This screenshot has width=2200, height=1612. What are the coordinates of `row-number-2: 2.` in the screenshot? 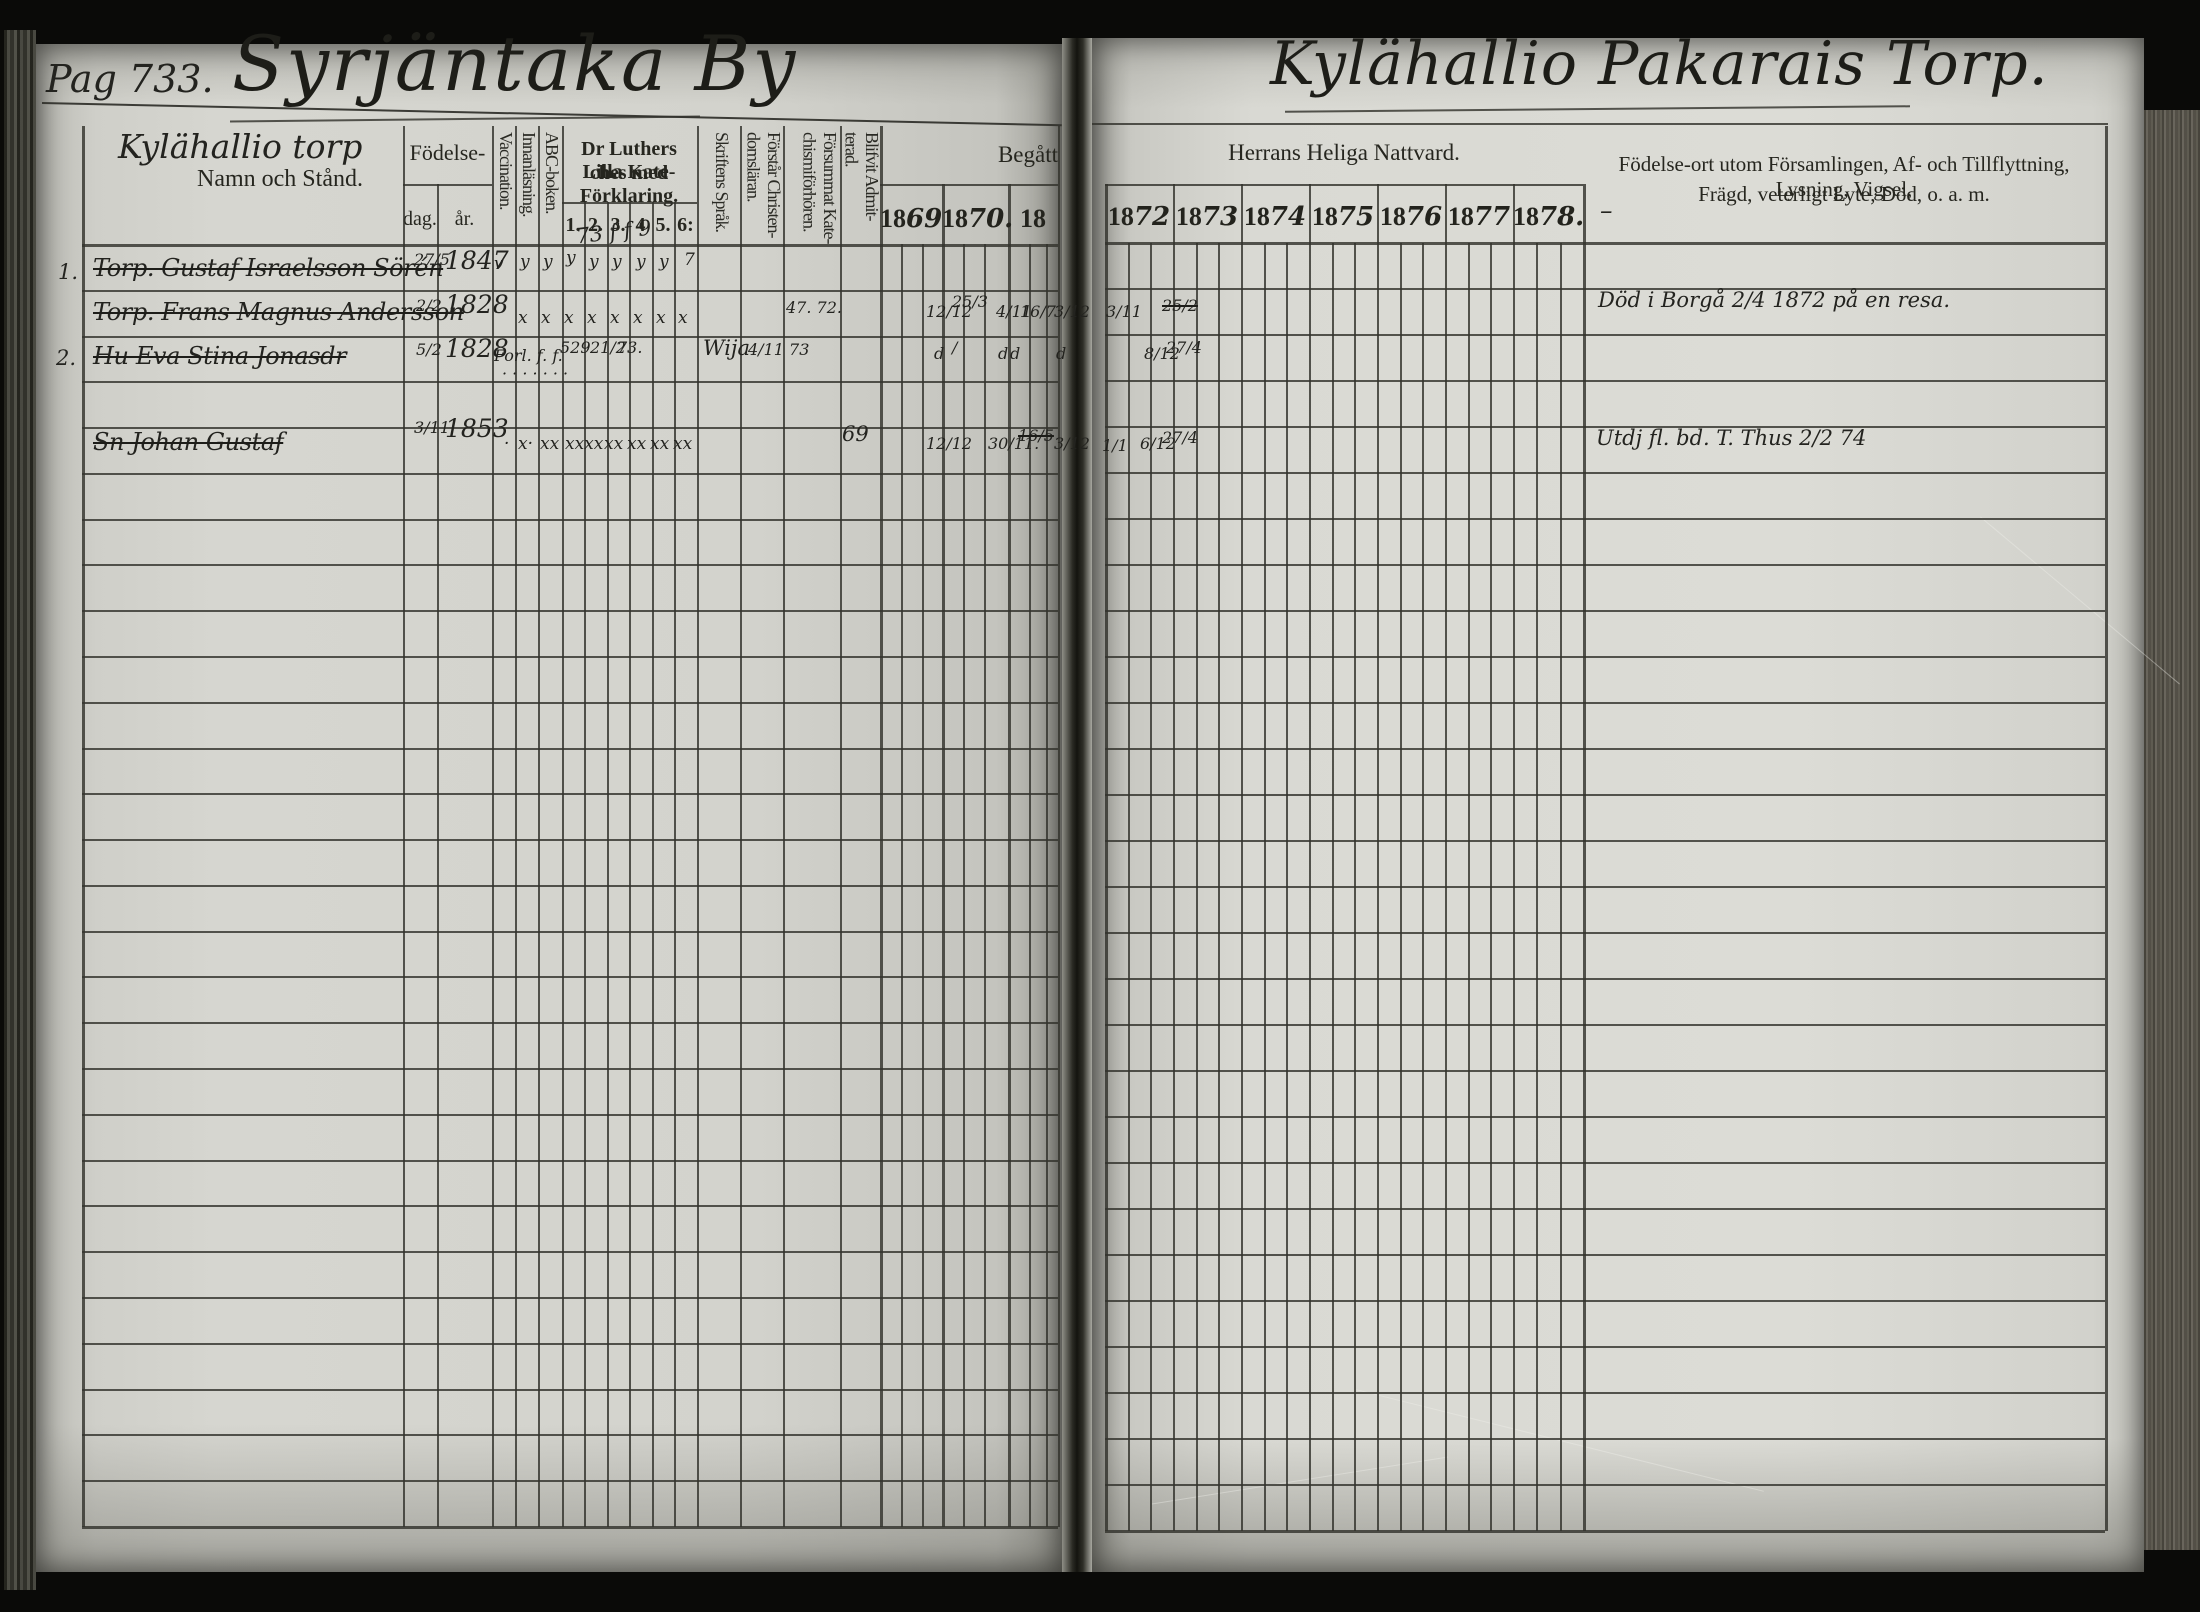 It's located at (66, 358).